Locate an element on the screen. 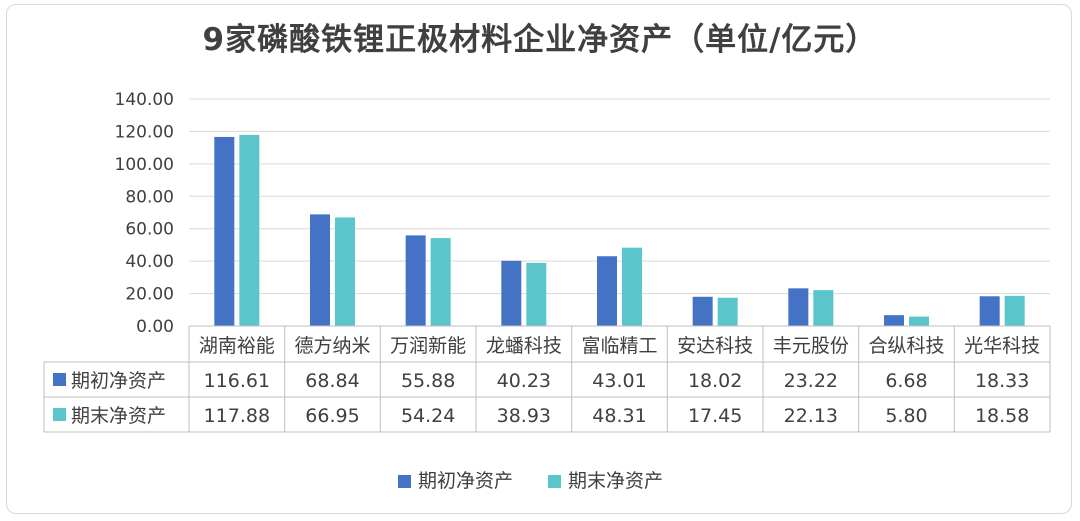 This screenshot has width=1080, height=521. x-category-label: 万润新能 is located at coordinates (428, 346).